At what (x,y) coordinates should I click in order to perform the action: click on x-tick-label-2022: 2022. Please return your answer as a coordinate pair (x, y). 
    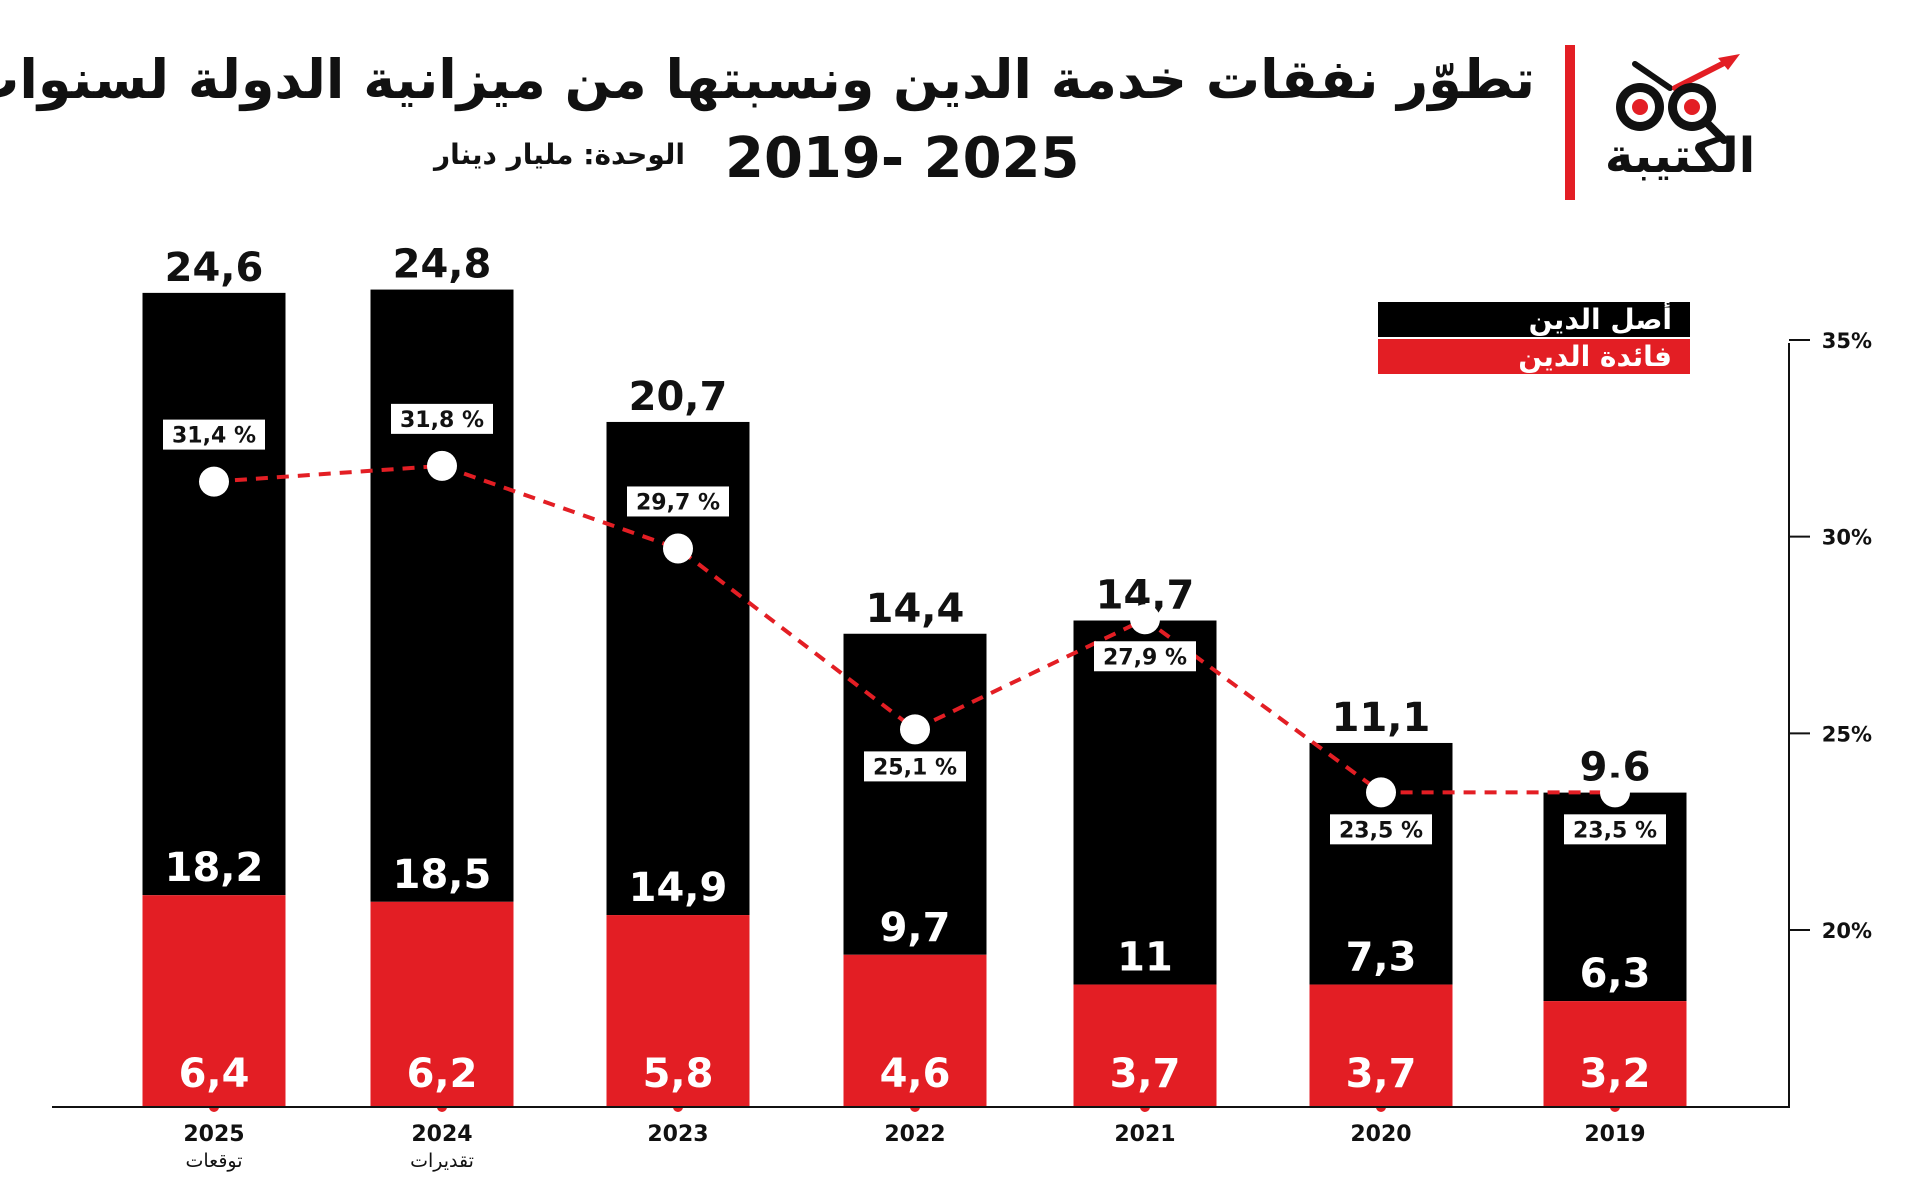
    Looking at the image, I should click on (914, 1134).